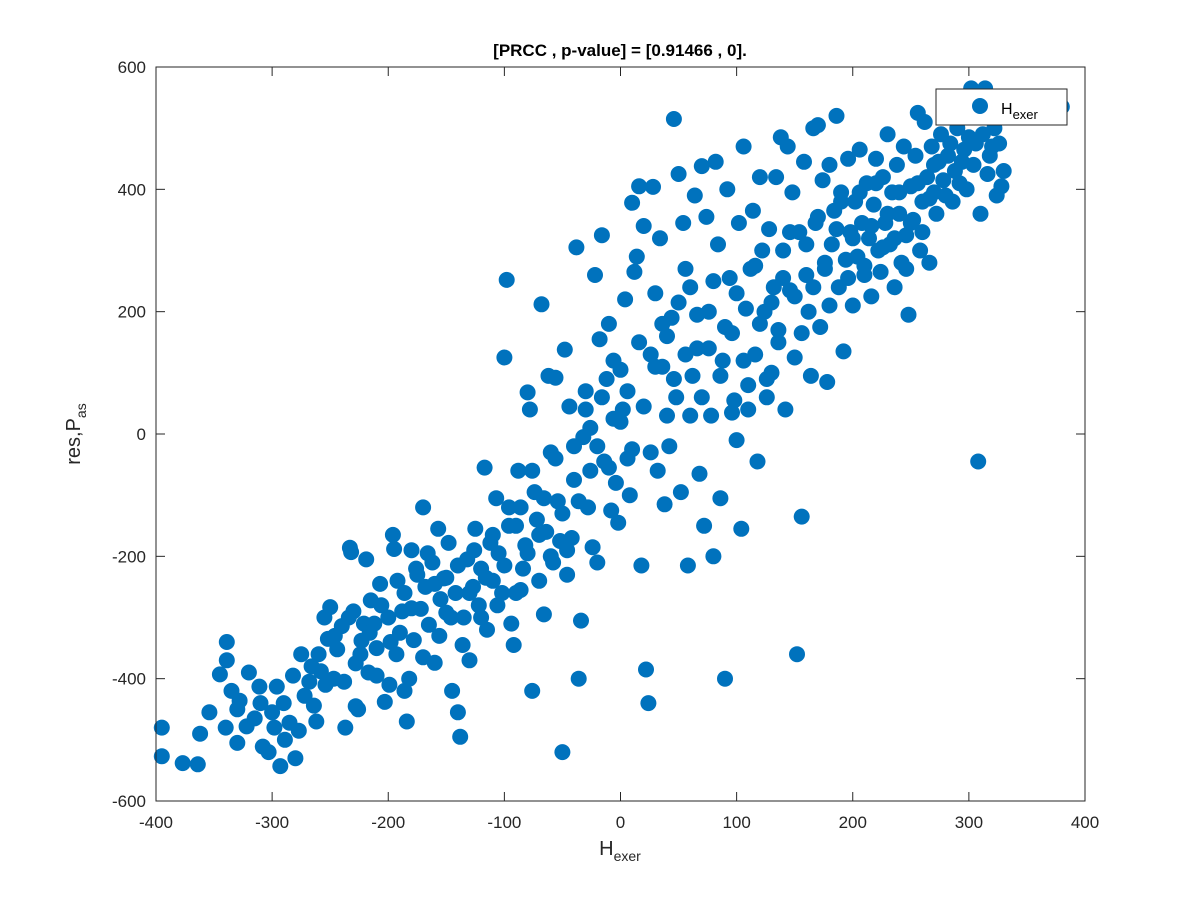  I want to click on y-tick-label: -600, so click(129, 801).